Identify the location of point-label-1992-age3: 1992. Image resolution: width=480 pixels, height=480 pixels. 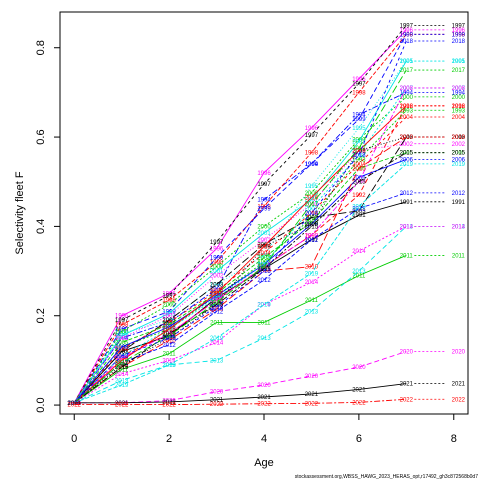
(217, 301).